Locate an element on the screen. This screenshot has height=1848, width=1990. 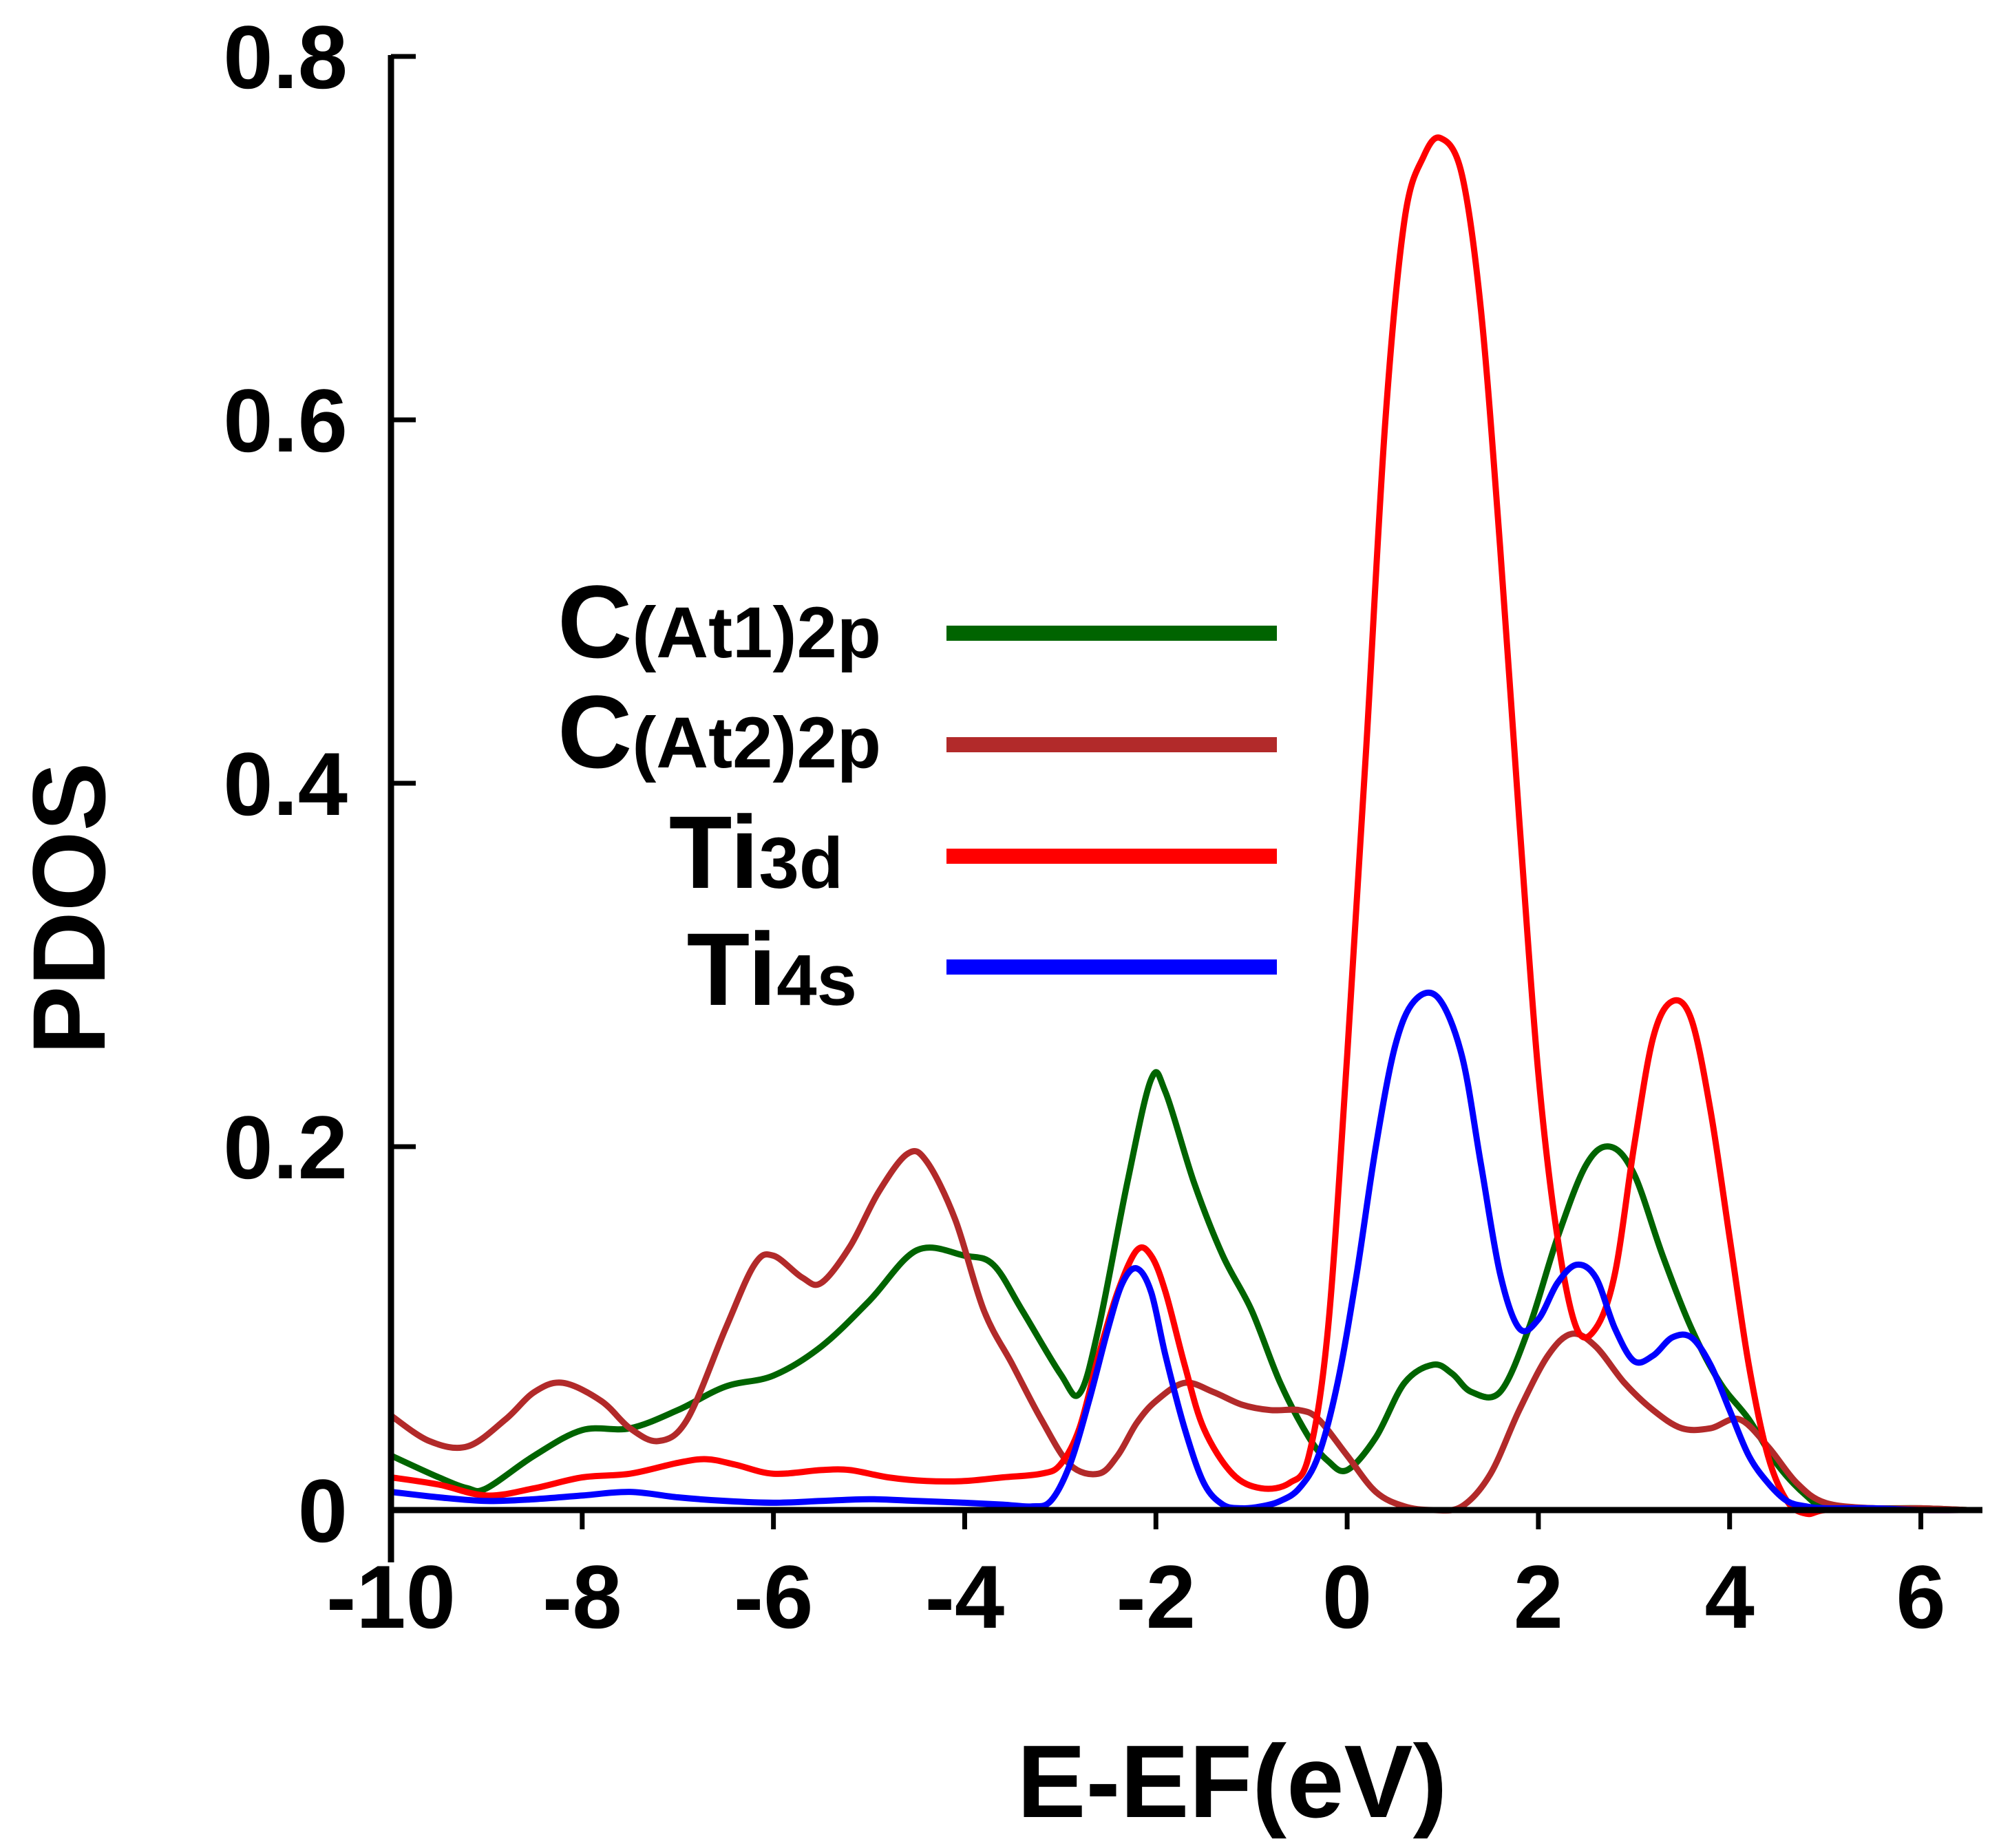
x-tick-label: -2 is located at coordinates (1156, 1597).